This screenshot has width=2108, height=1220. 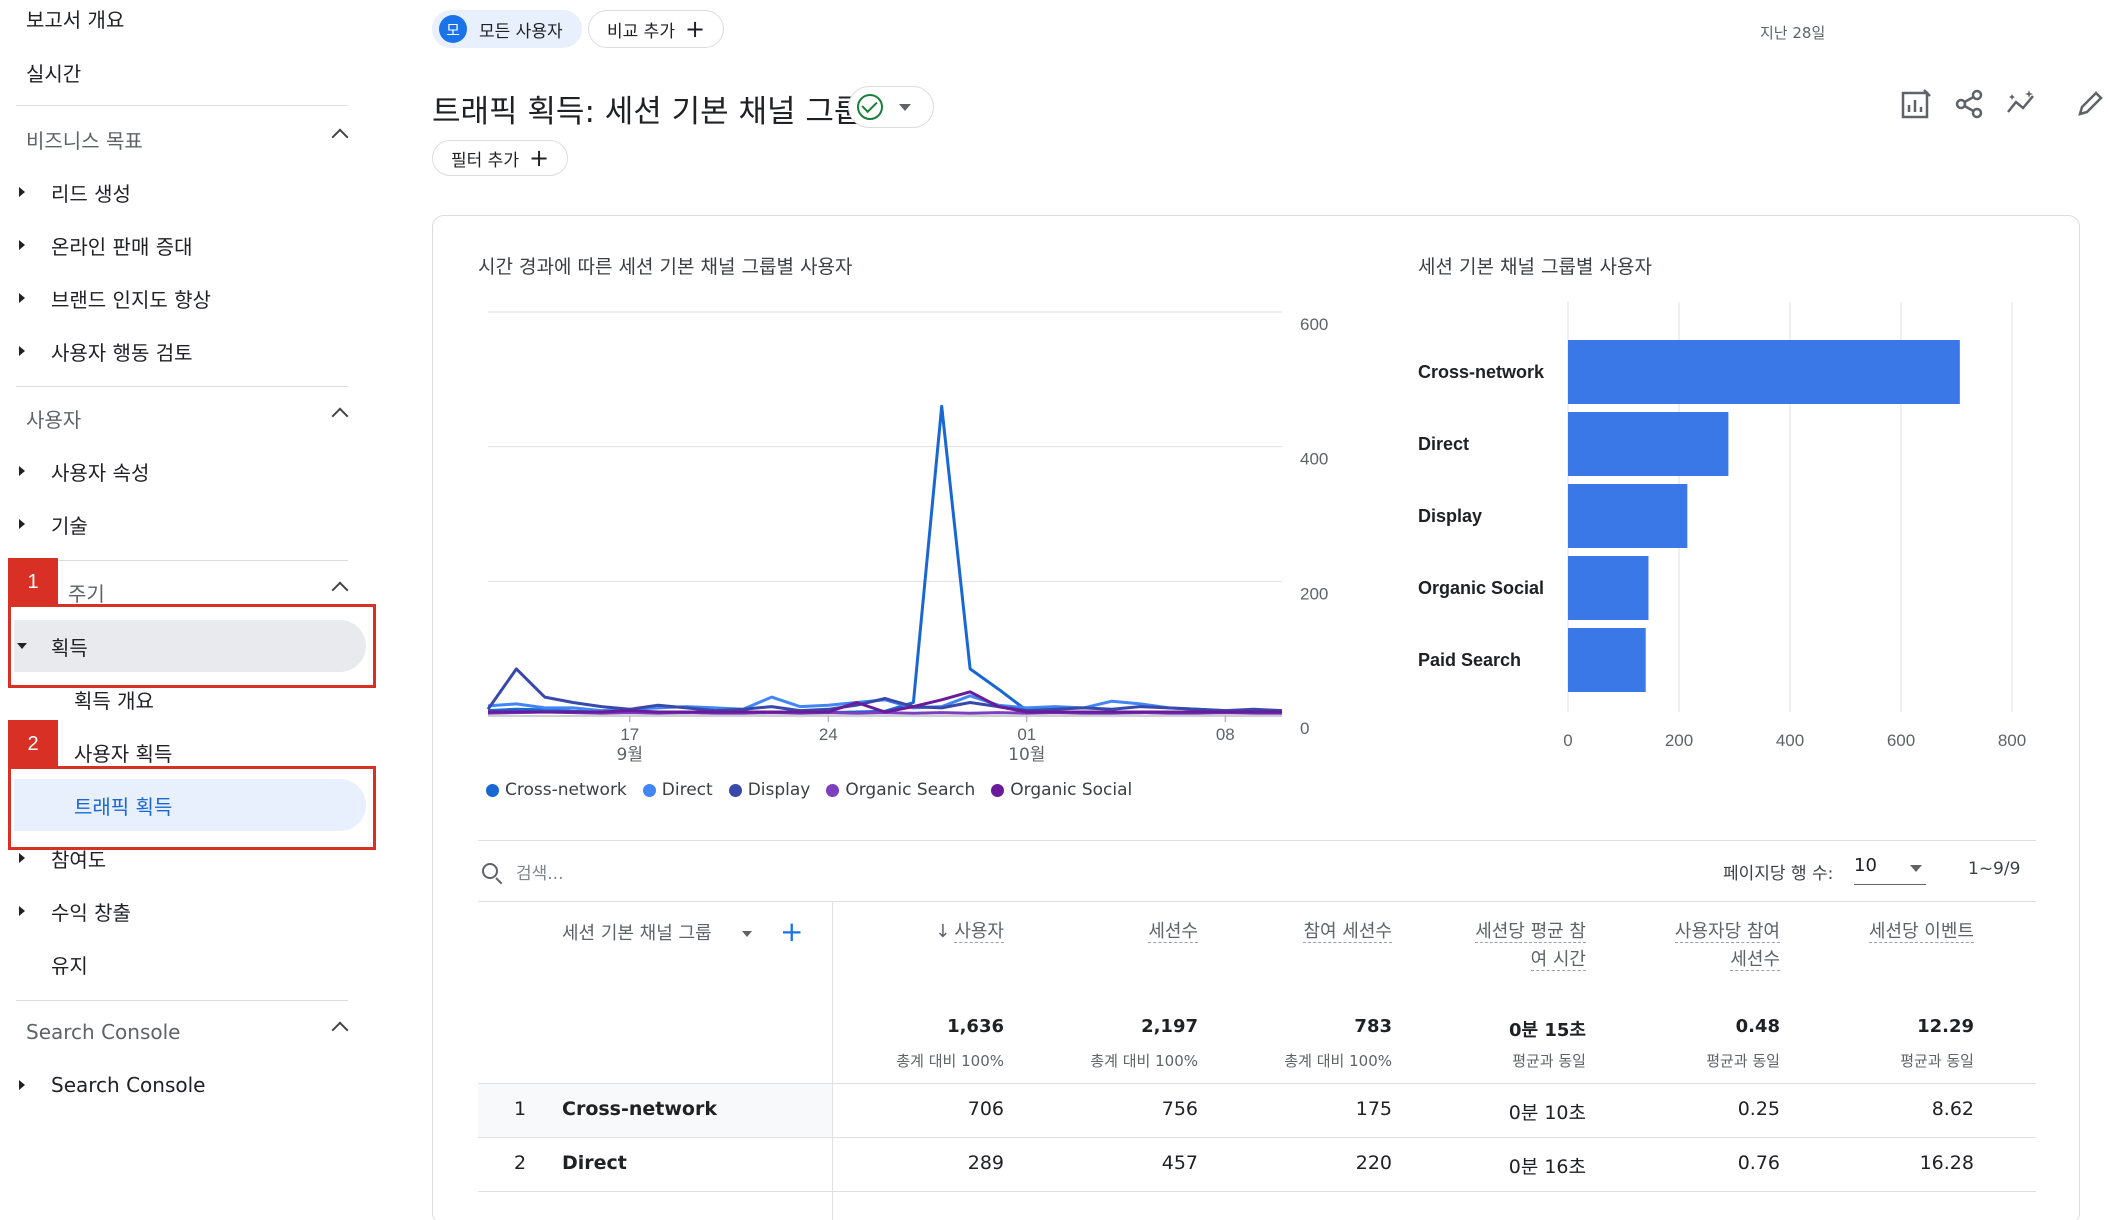 What do you see at coordinates (885, 702) in the screenshot?
I see `line-series-organic-social` at bounding box center [885, 702].